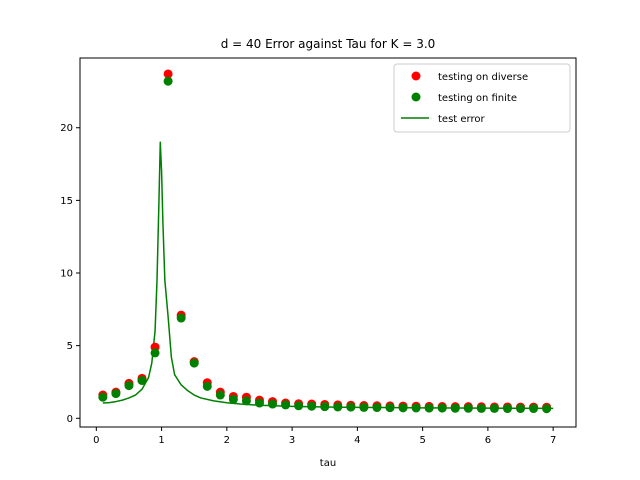 This screenshot has width=640, height=480. Describe the element at coordinates (66, 128) in the screenshot. I see `y-tick-label: 20` at that location.